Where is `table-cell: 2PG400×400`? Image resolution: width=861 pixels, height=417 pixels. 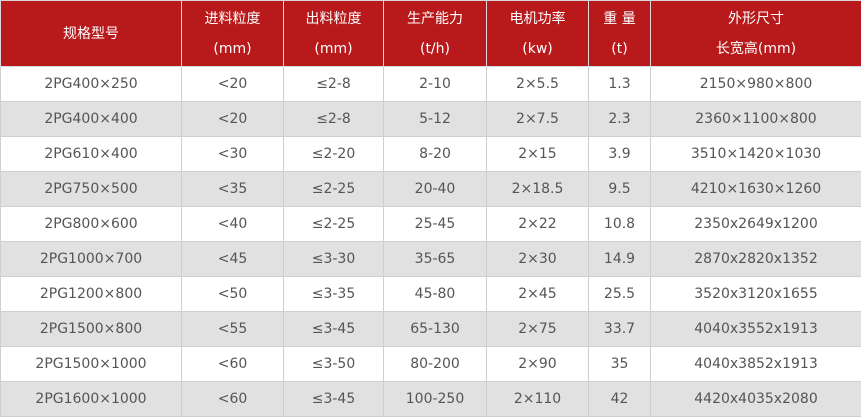 table-cell: 2PG400×400 is located at coordinates (91, 119).